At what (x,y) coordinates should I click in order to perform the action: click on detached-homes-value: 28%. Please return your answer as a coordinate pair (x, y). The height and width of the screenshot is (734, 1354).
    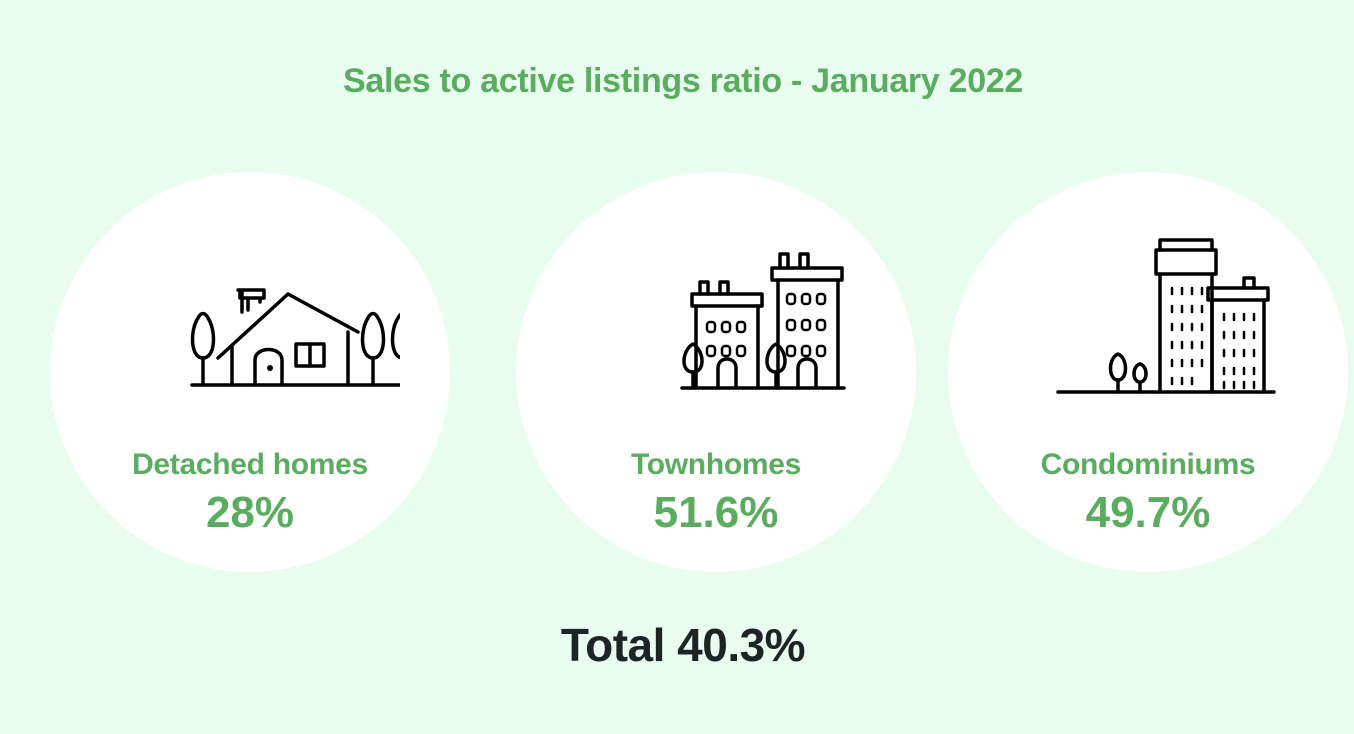
    Looking at the image, I should click on (250, 512).